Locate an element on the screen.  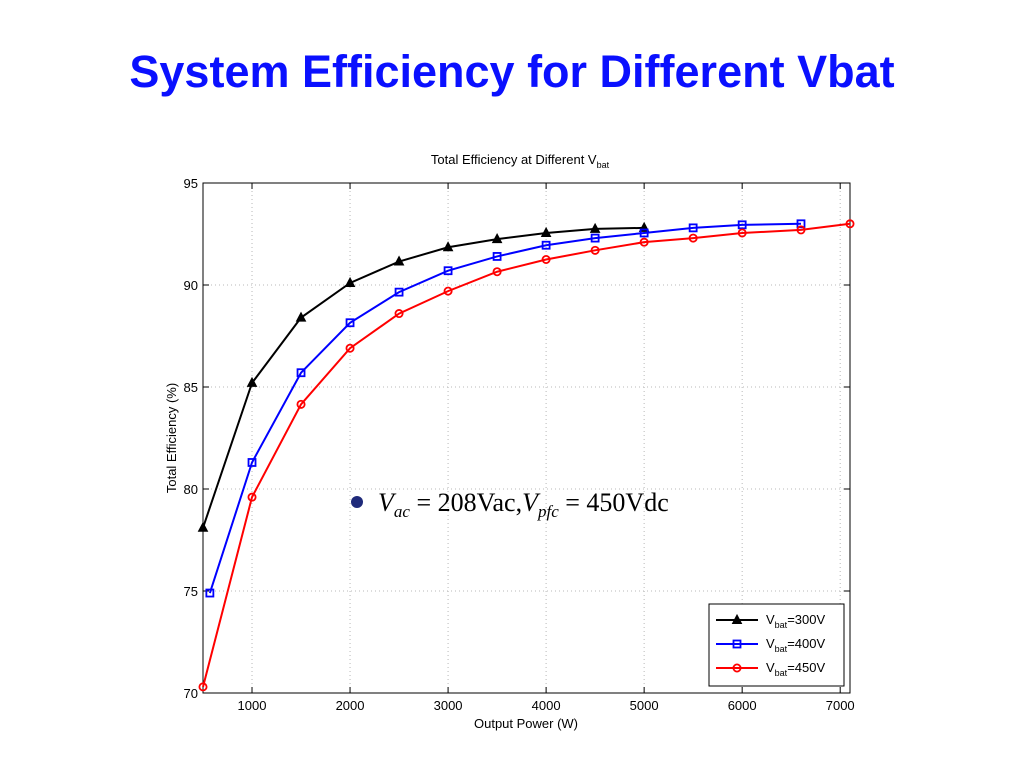
x-tick-label: 1000 is located at coordinates (252, 705).